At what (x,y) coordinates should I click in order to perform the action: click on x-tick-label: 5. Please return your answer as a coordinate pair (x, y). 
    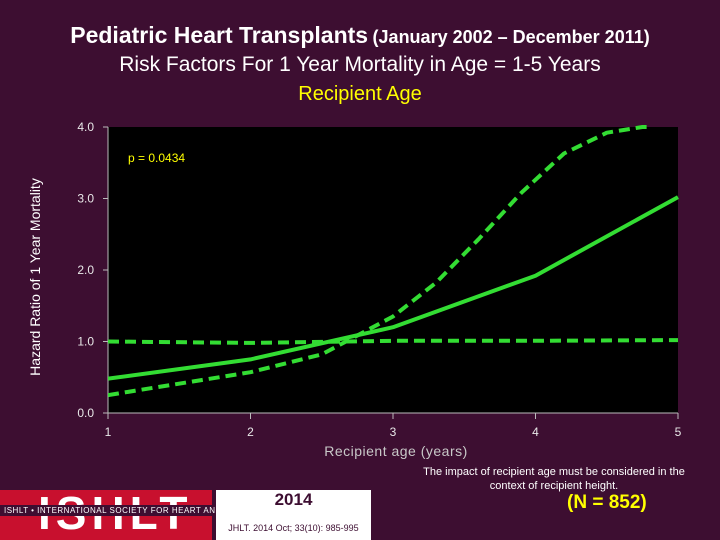
    Looking at the image, I should click on (678, 432).